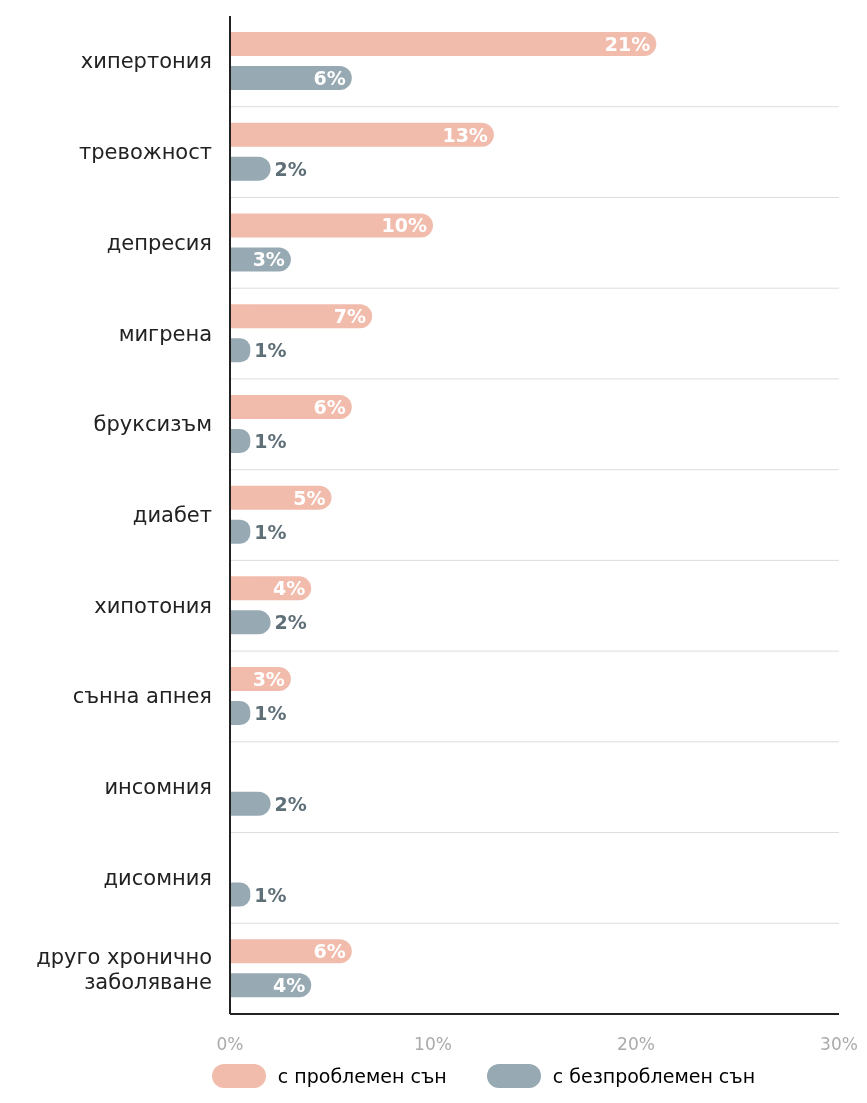  I want to click on x-tick-label: 10%, so click(433, 1044).